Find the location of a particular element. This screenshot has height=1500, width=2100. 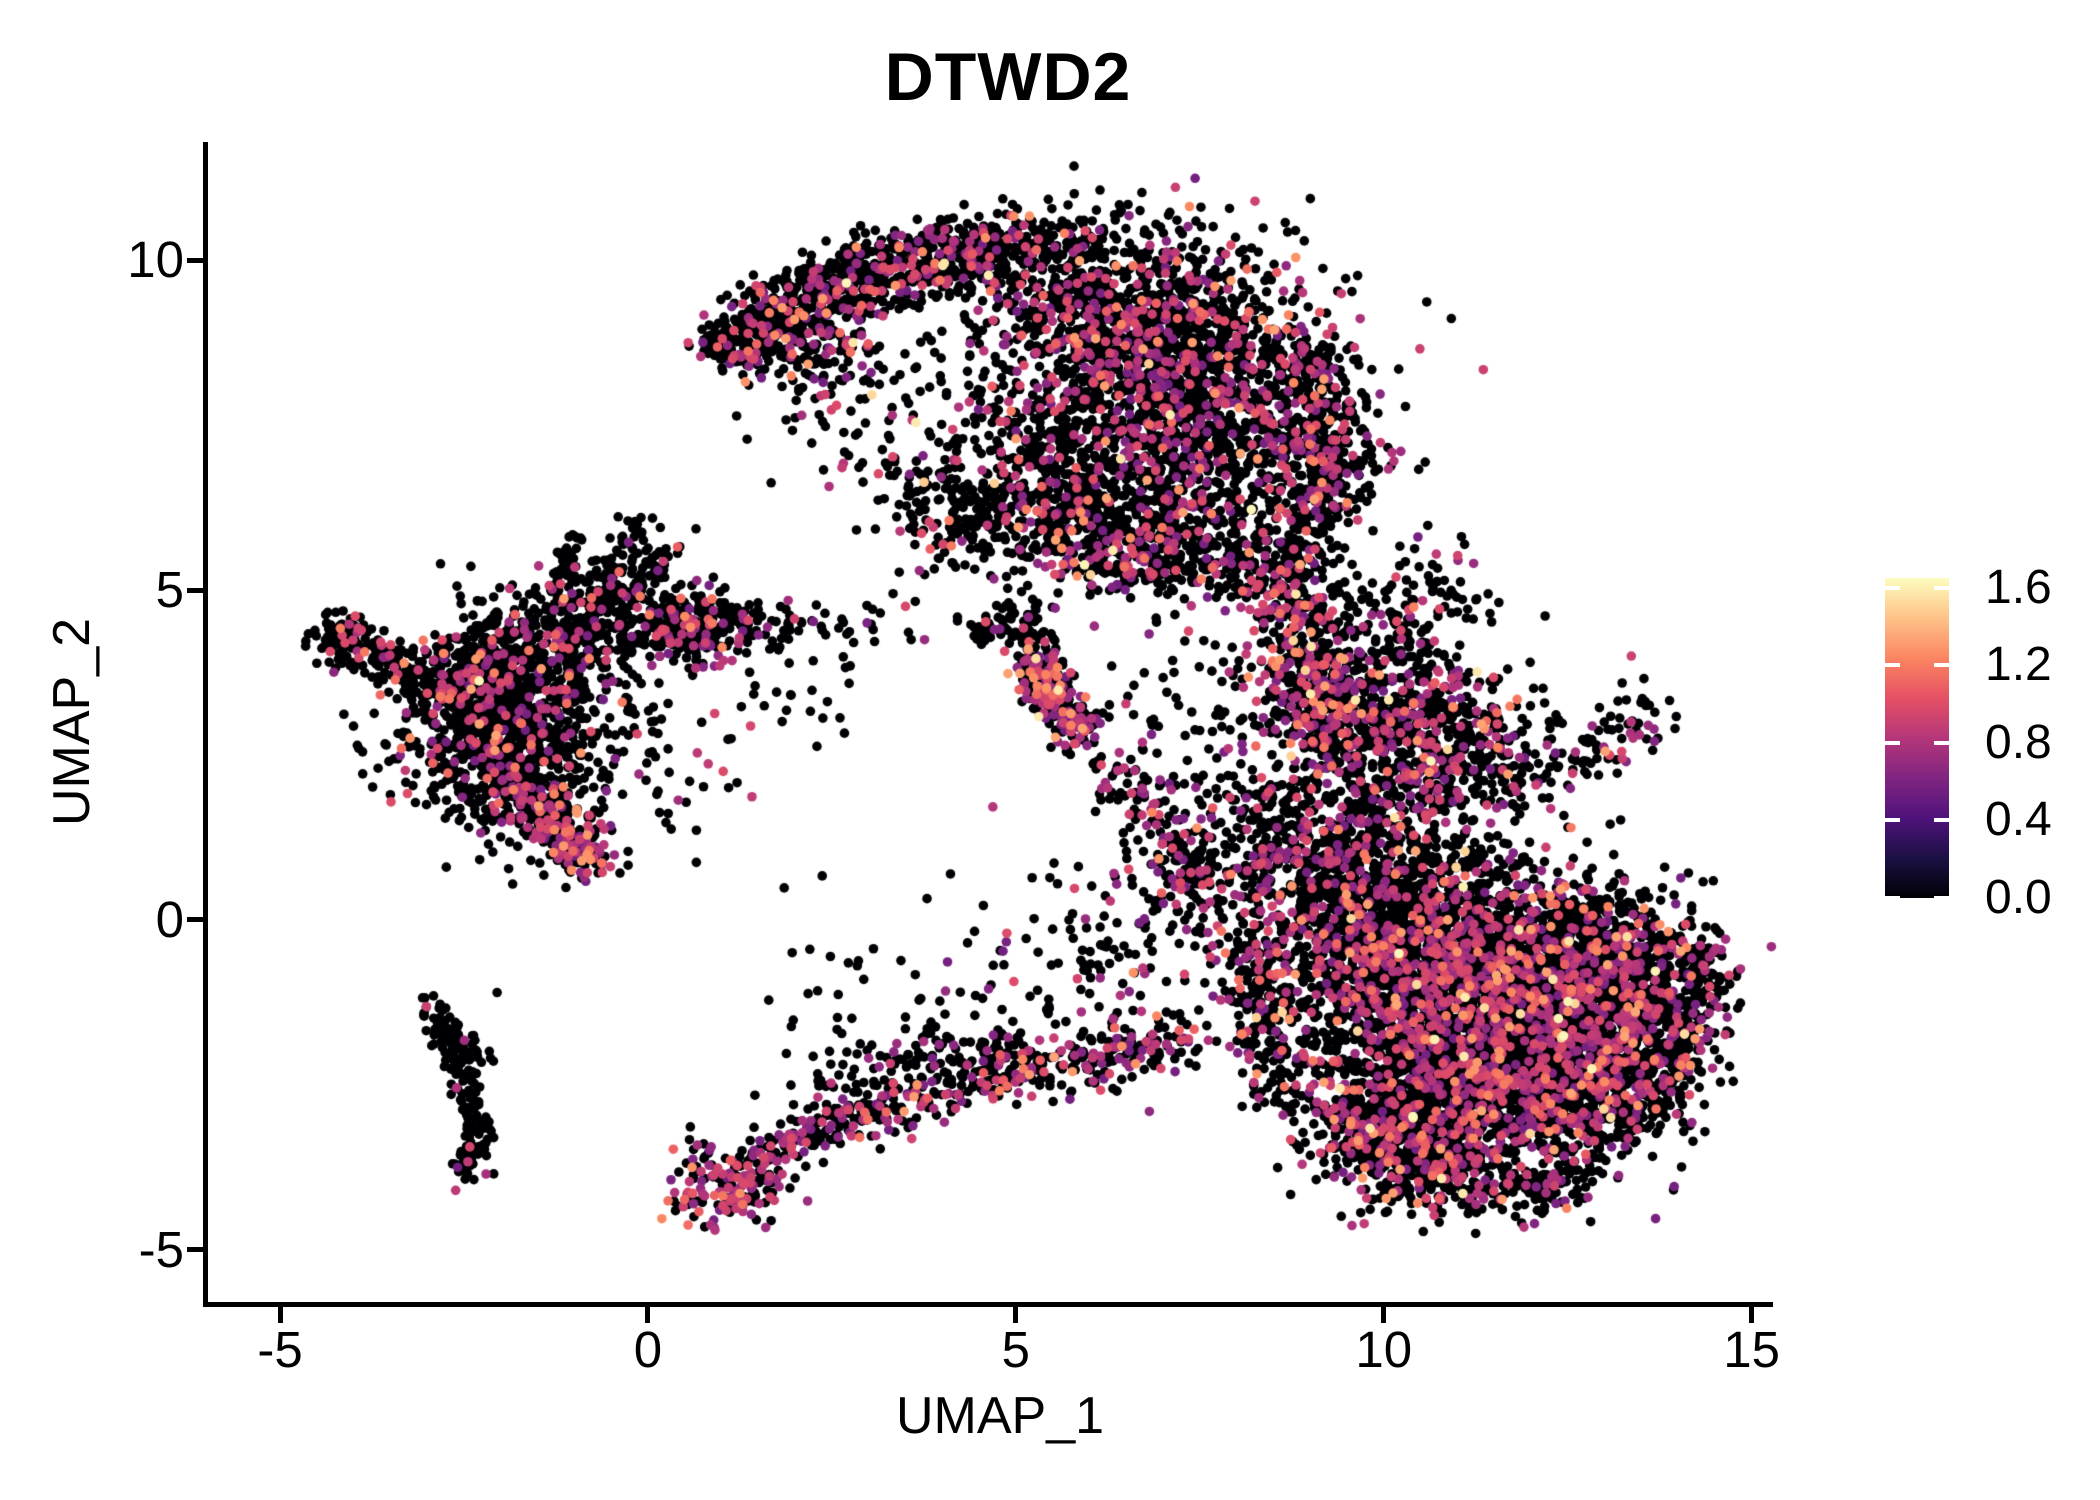

colorbar-tick-label: 1.2 is located at coordinates (2018, 665).